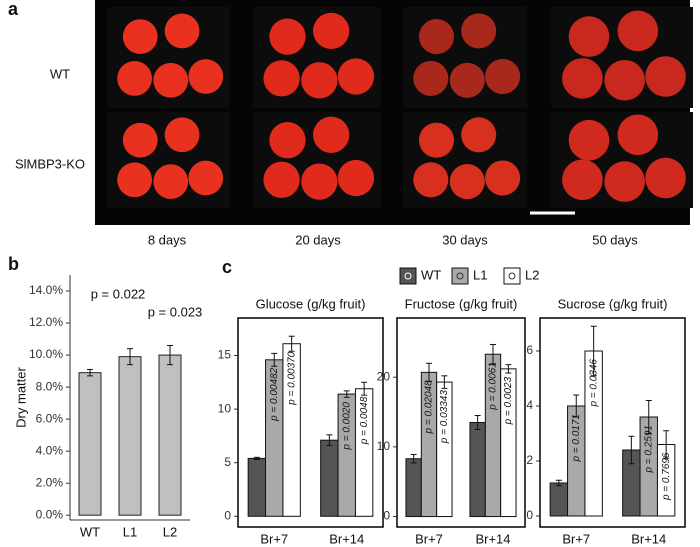  Describe the element at coordinates (225, 355) in the screenshot. I see `y-tick-label: 15` at that location.